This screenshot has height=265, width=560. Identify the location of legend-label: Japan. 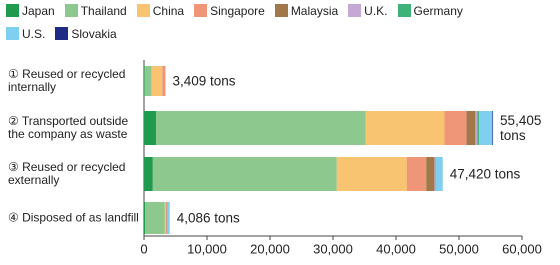
(38, 10).